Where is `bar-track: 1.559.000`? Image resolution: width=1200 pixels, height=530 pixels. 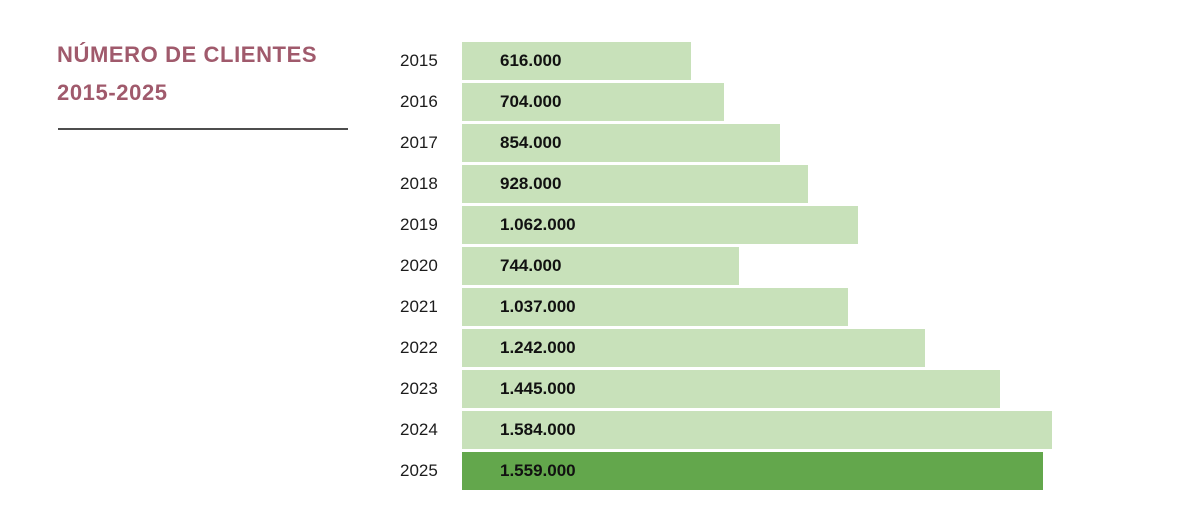
bar-track: 1.559.000 is located at coordinates (757, 471).